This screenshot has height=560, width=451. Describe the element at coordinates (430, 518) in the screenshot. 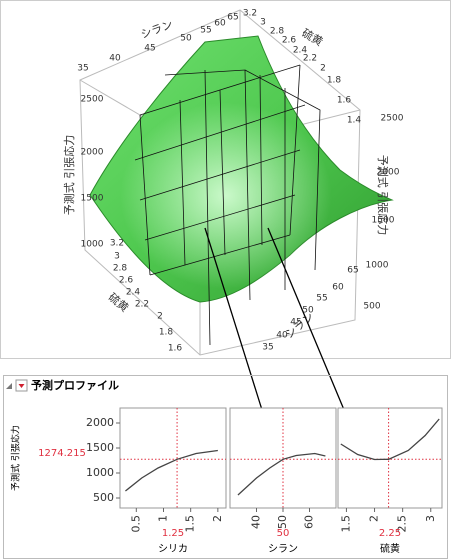

I see `x-tick-label: 3` at that location.